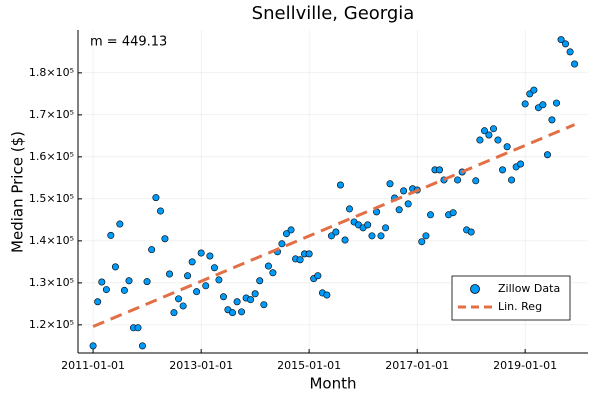  I want to click on y-tick-label: 1.3×10⁵, so click(51, 282).